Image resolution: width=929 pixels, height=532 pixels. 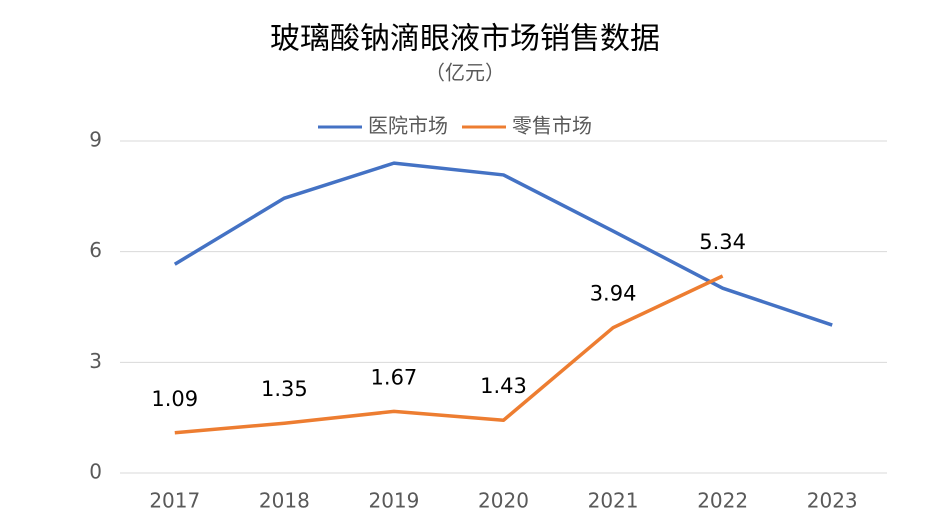 What do you see at coordinates (465, 39) in the screenshot?
I see `chart-title: 玻璃酸钠滴眼液市场销售数据` at bounding box center [465, 39].